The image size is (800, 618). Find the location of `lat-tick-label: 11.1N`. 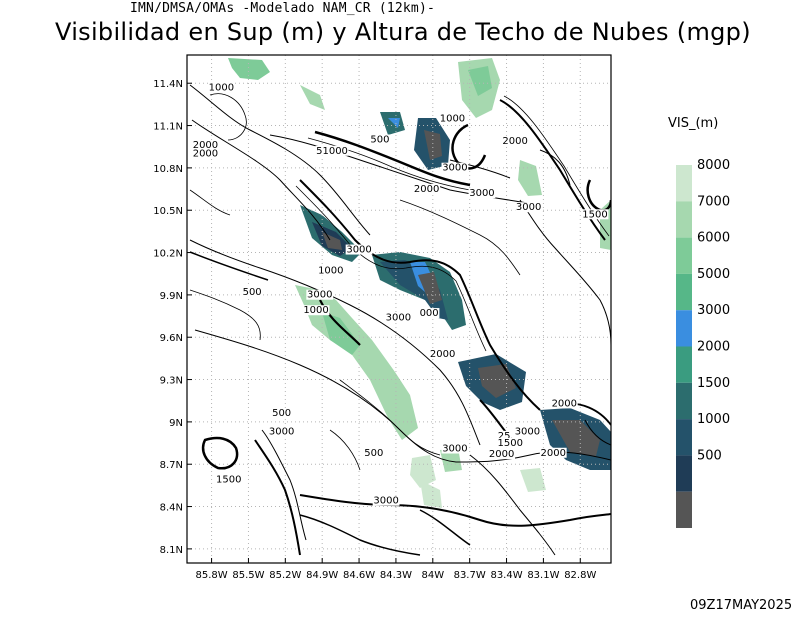

lat-tick-label: 11.1N is located at coordinates (168, 127).